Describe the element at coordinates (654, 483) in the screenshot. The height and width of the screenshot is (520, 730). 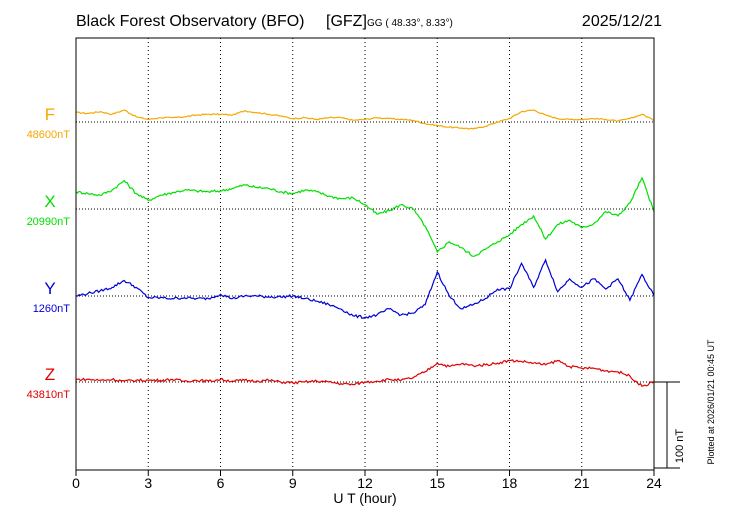
I see `x-tick-label-24: 24` at that location.